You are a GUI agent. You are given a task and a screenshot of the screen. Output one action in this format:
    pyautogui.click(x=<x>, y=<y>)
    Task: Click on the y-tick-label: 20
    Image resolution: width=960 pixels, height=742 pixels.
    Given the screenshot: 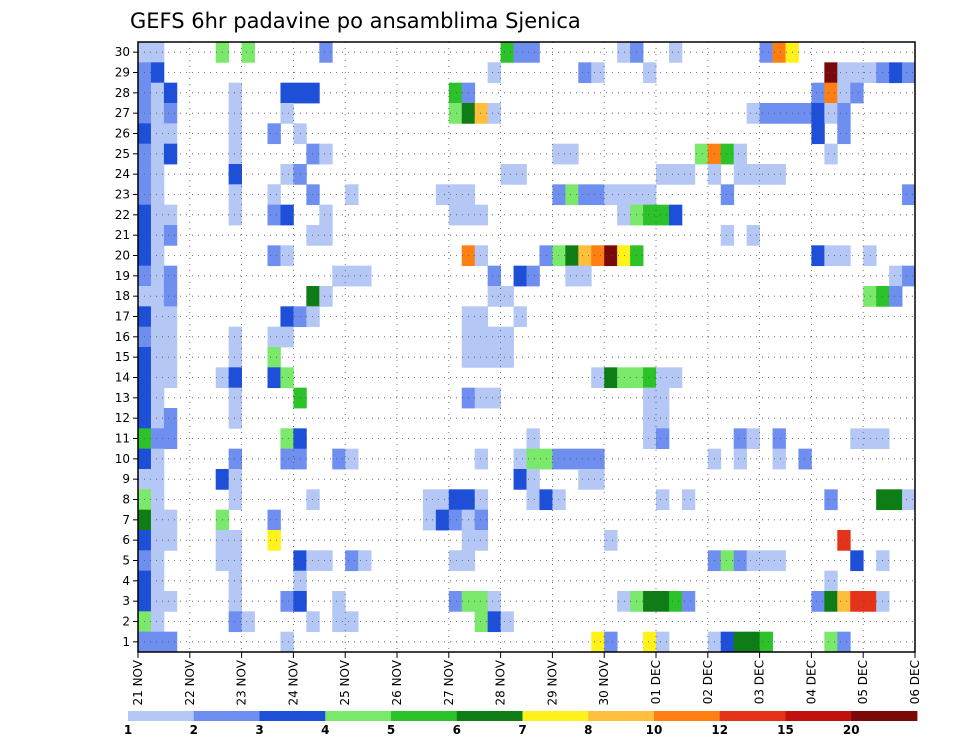 What is the action you would take?
    pyautogui.click(x=122, y=256)
    